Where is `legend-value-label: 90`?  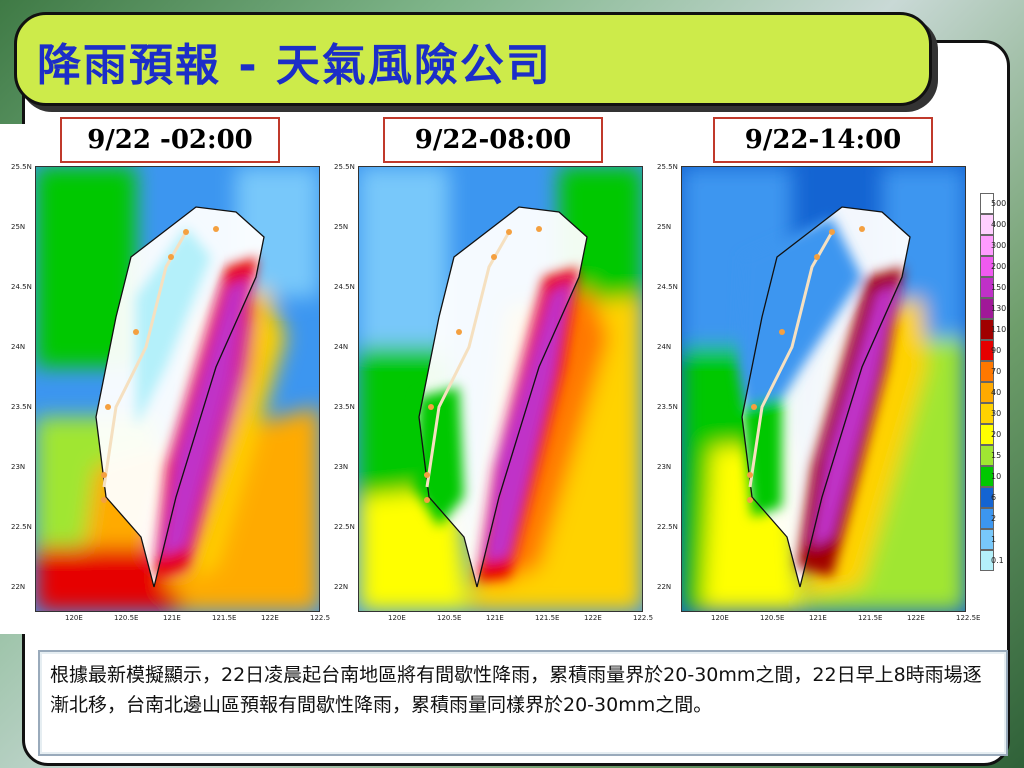
legend-value-label: 90 is located at coordinates (996, 350).